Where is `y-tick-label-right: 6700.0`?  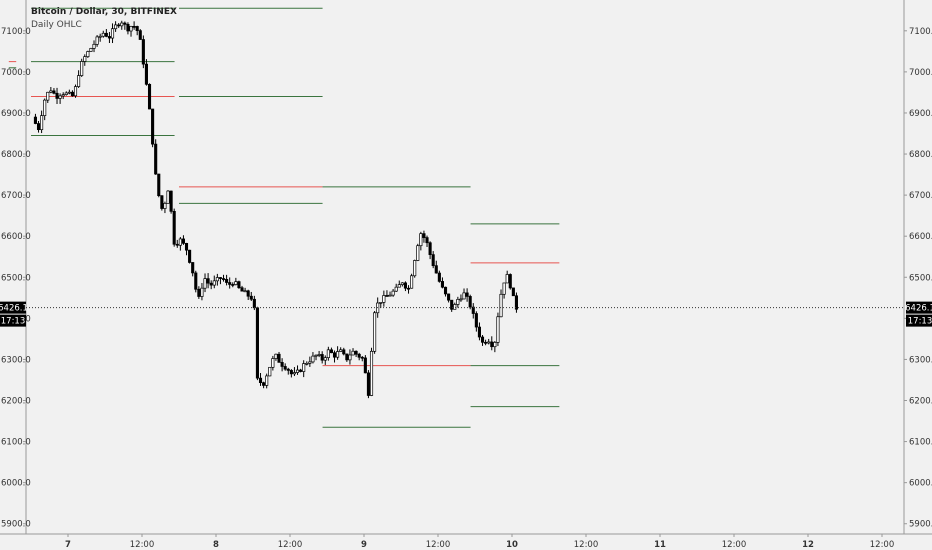
y-tick-label-right: 6700.0 is located at coordinates (920, 196).